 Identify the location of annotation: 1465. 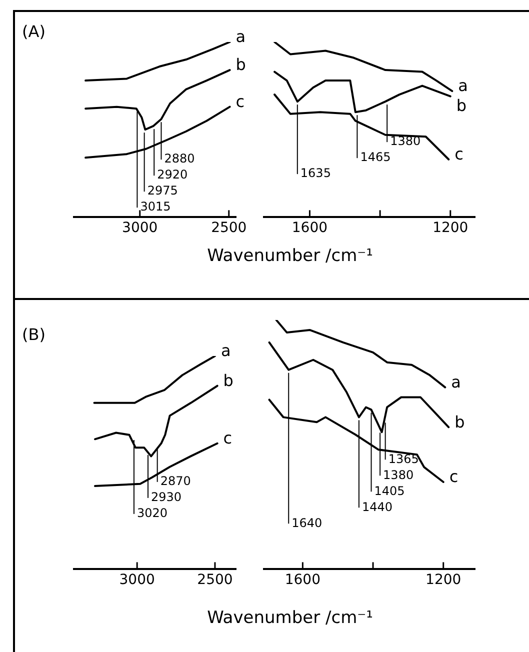
(375, 157).